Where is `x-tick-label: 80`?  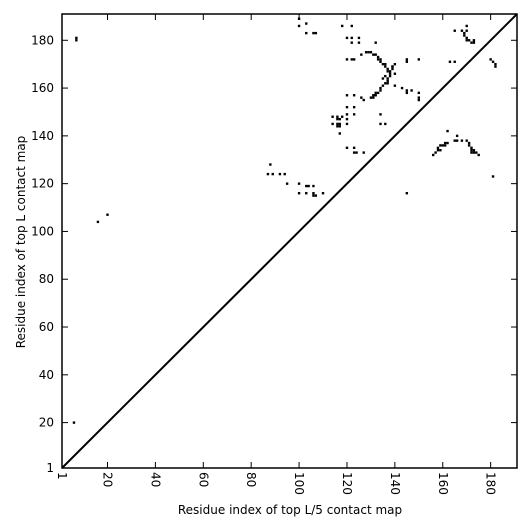 x-tick-label: 80 is located at coordinates (251, 479).